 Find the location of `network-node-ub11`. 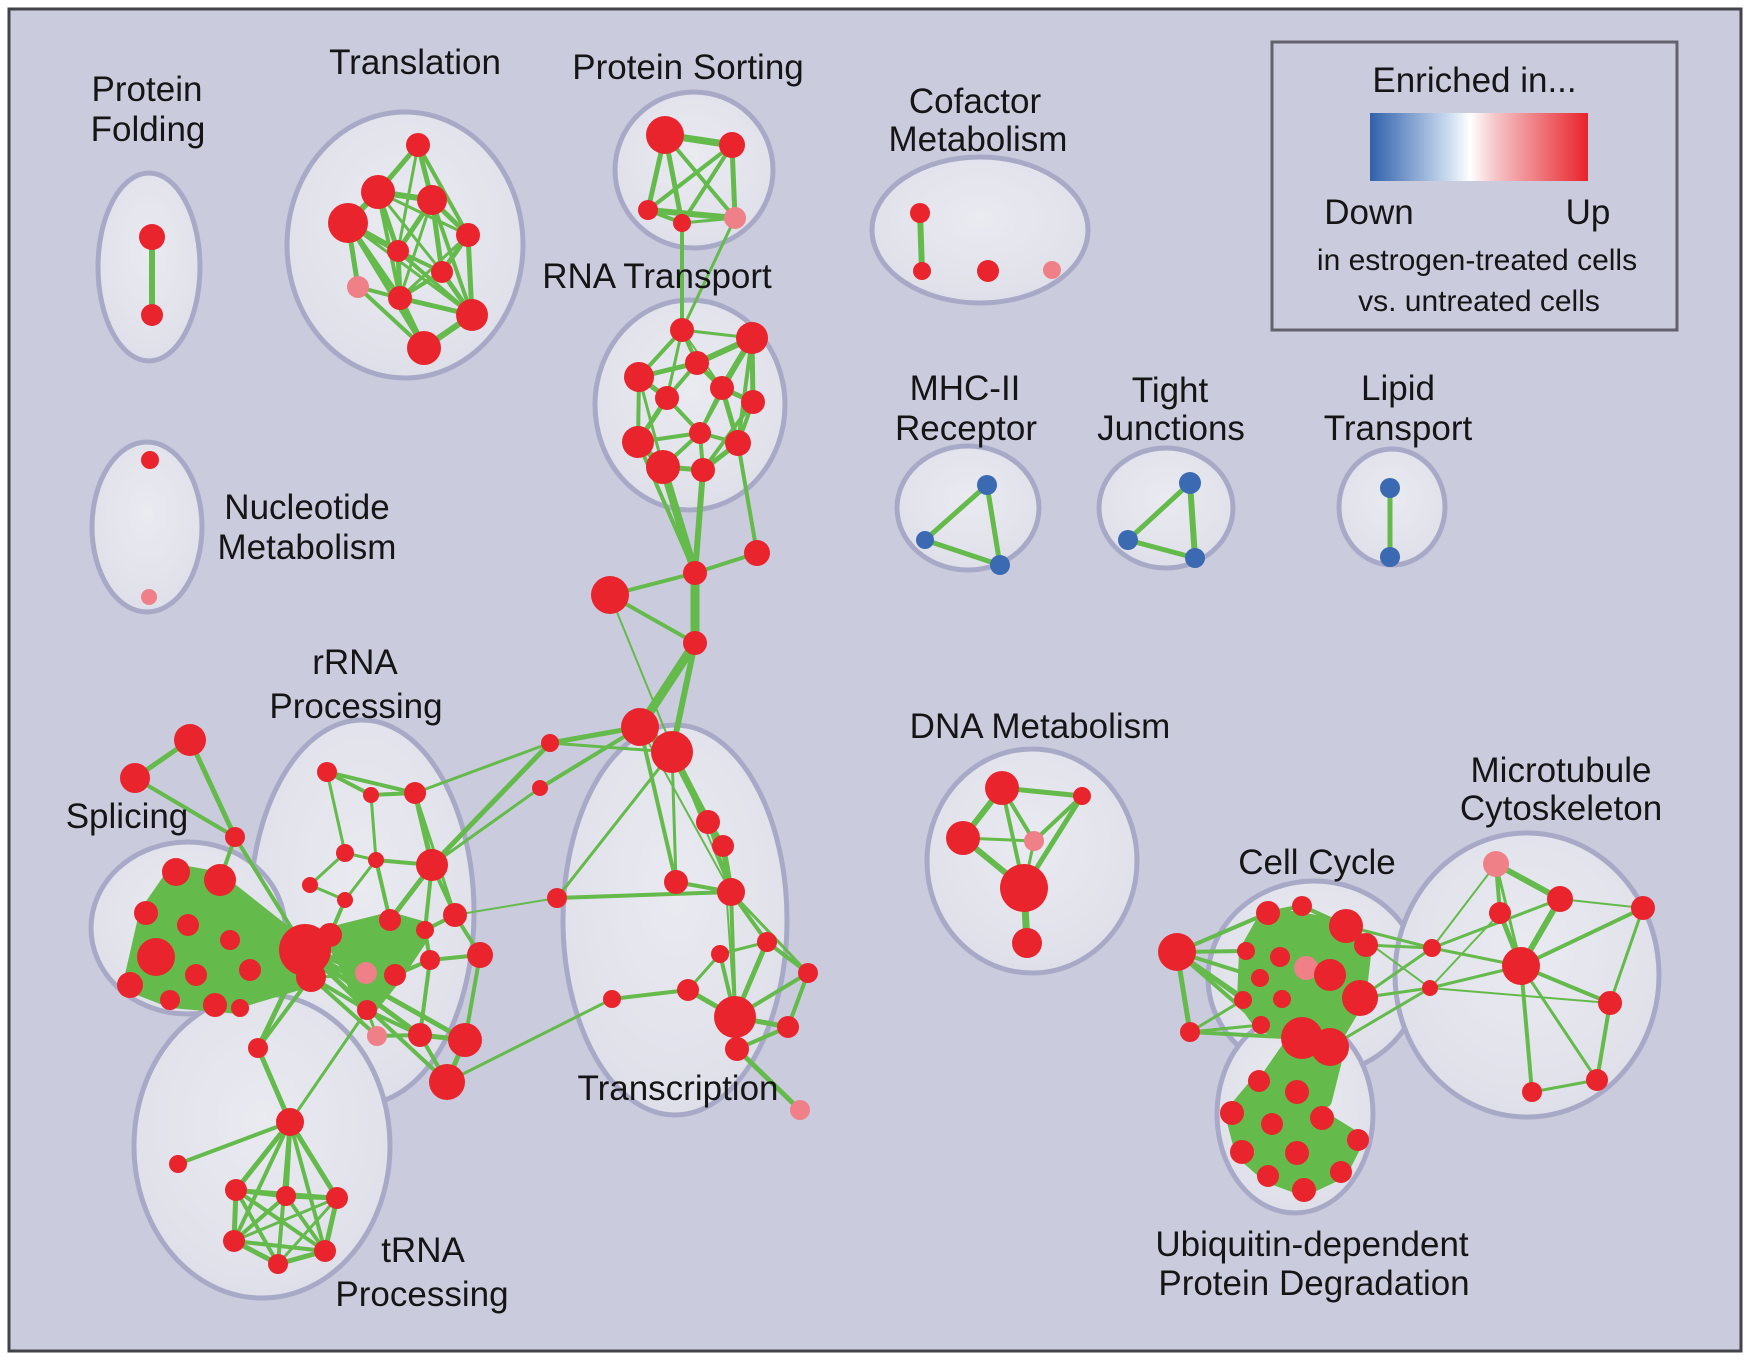

network-node-ub11 is located at coordinates (1304, 1190).